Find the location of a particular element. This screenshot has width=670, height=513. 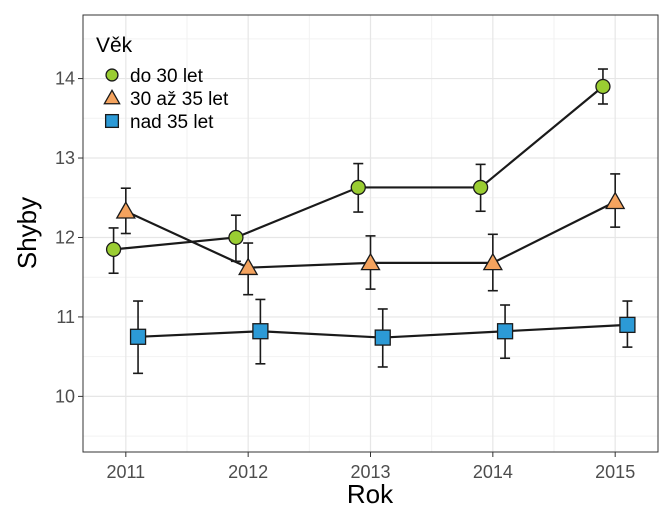

y-tick-label: 13 is located at coordinates (65, 158).